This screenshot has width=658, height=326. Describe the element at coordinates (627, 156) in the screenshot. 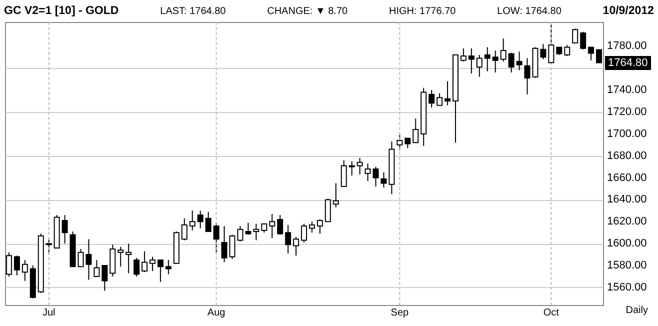

I see `y-tick-label: 1680.00` at that location.